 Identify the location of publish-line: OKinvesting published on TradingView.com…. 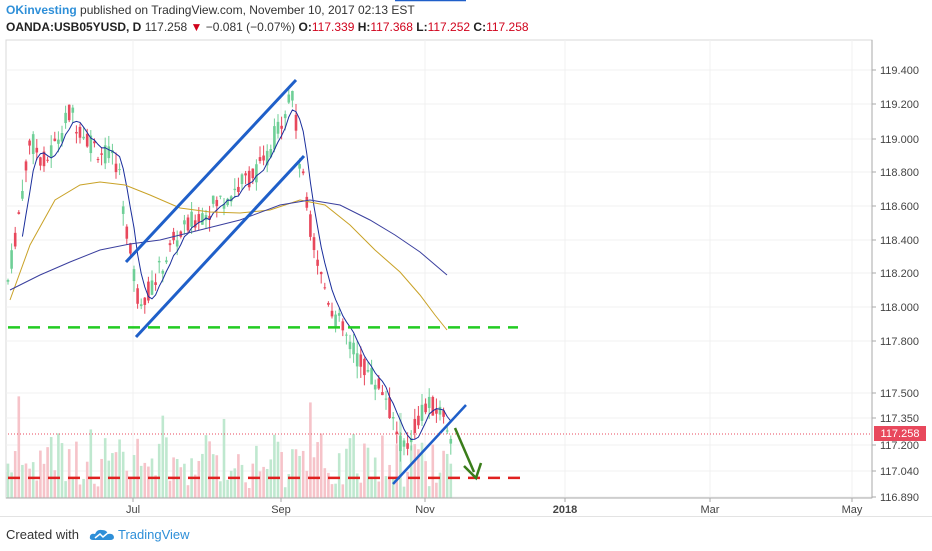
(456, 10).